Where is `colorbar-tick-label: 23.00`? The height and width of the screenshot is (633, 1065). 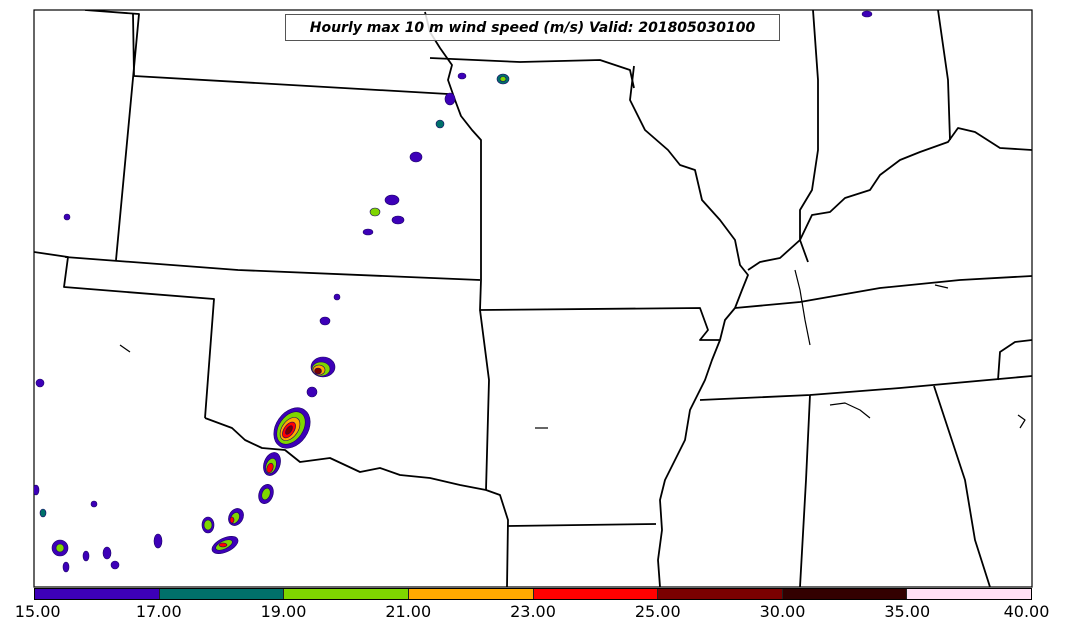
colorbar-tick-label: 23.00 is located at coordinates (533, 611).